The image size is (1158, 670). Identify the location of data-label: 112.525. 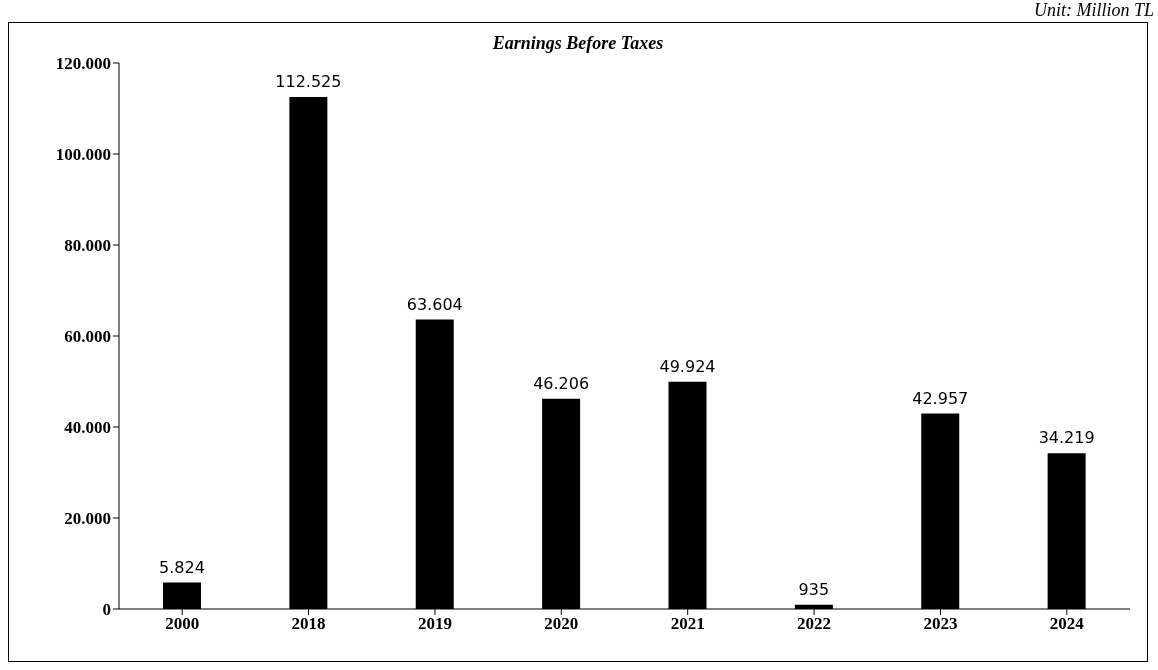
(308, 82).